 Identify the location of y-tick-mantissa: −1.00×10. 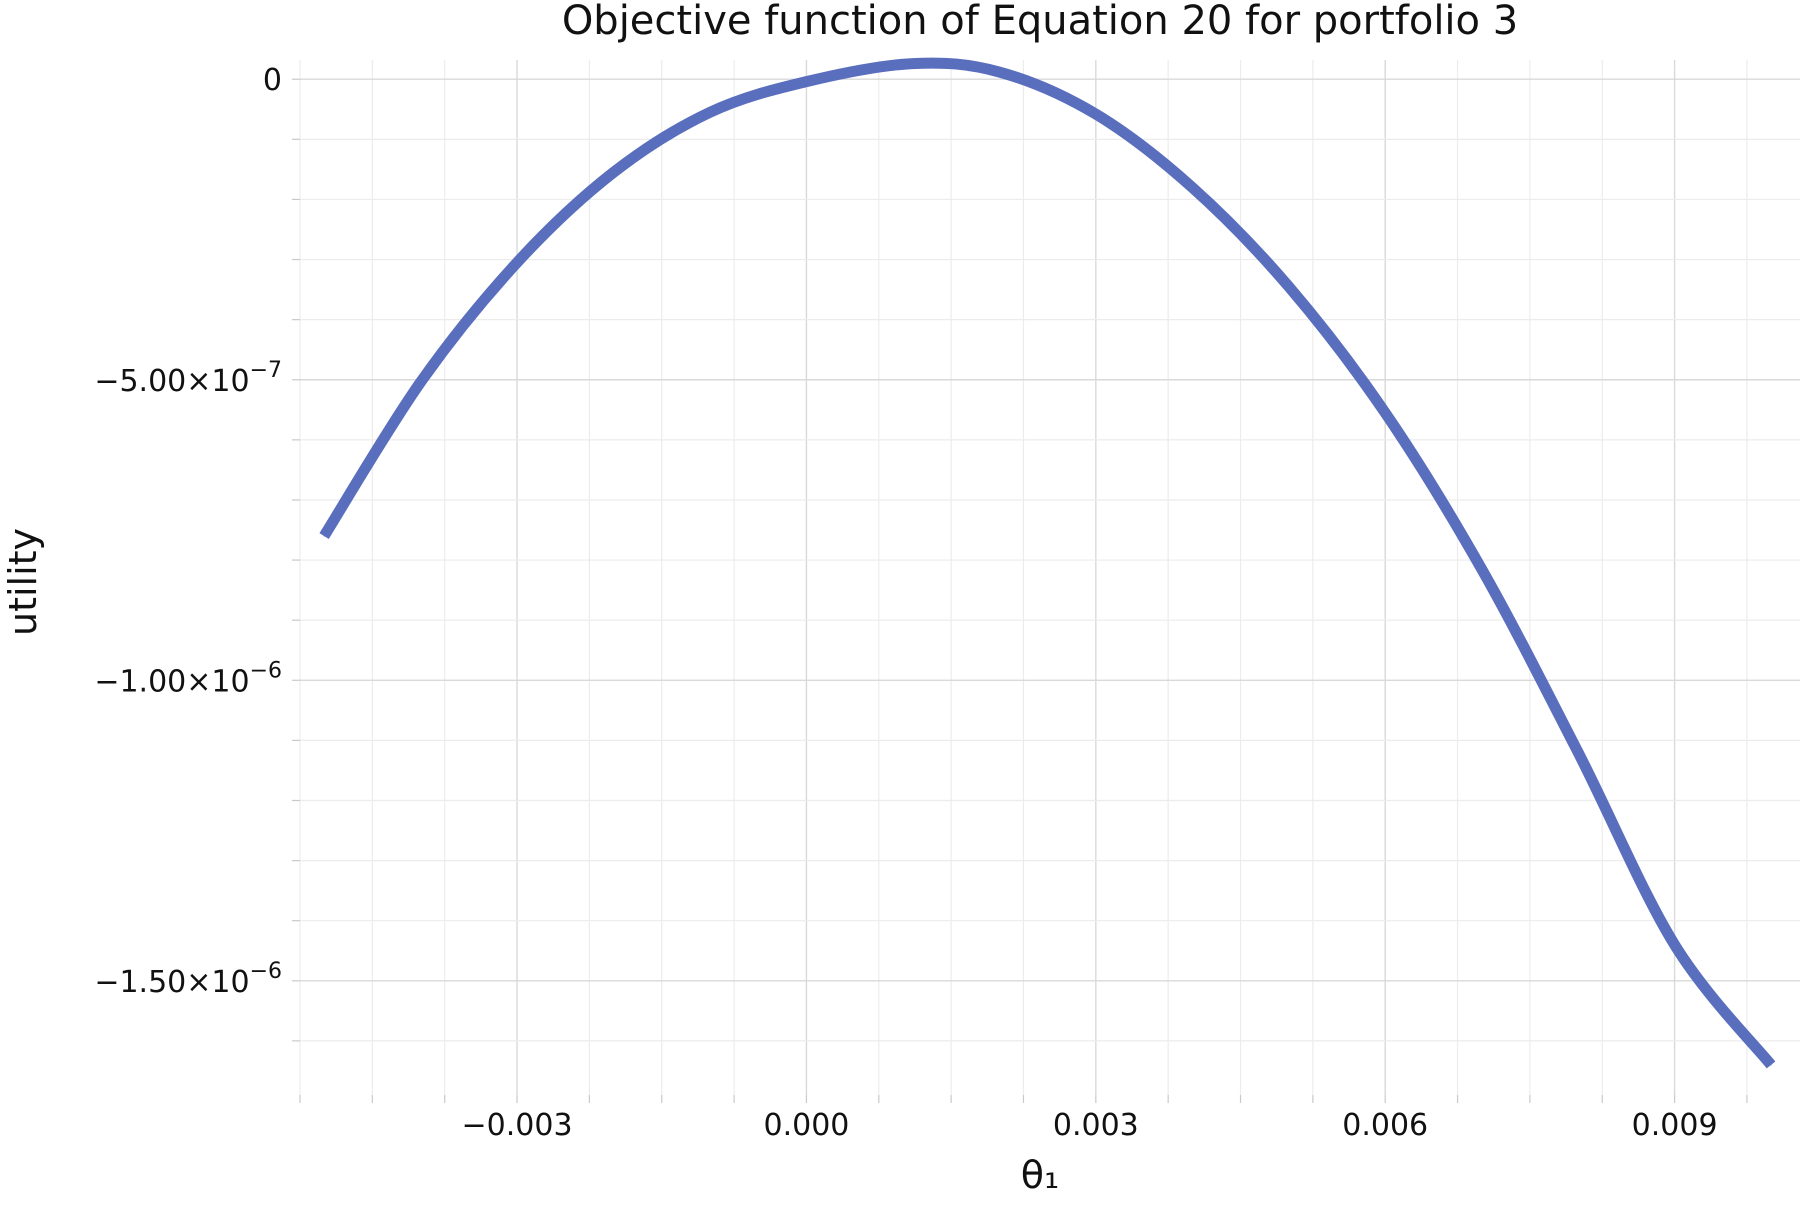
(171, 681).